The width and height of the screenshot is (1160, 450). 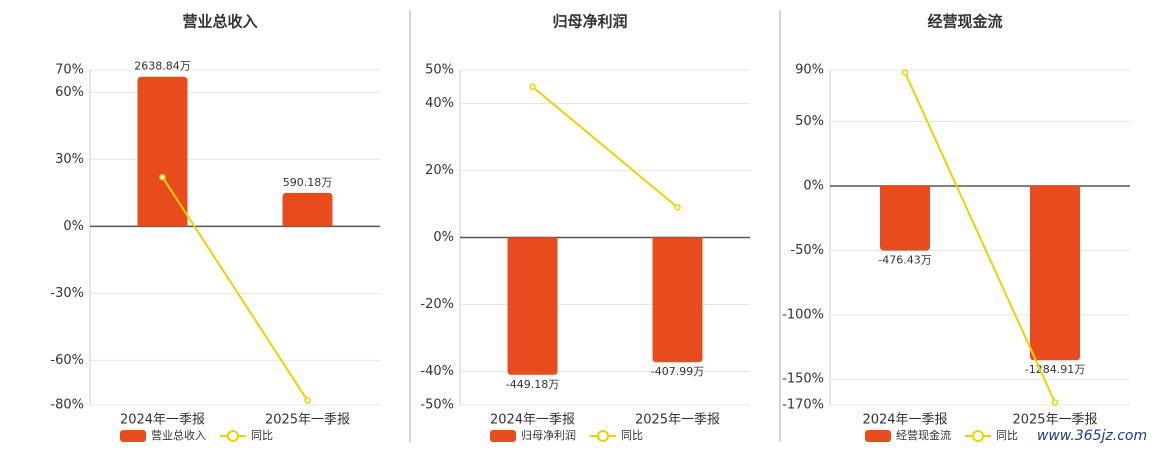 What do you see at coordinates (69, 159) in the screenshot?
I see `y-tick-label: 30%` at bounding box center [69, 159].